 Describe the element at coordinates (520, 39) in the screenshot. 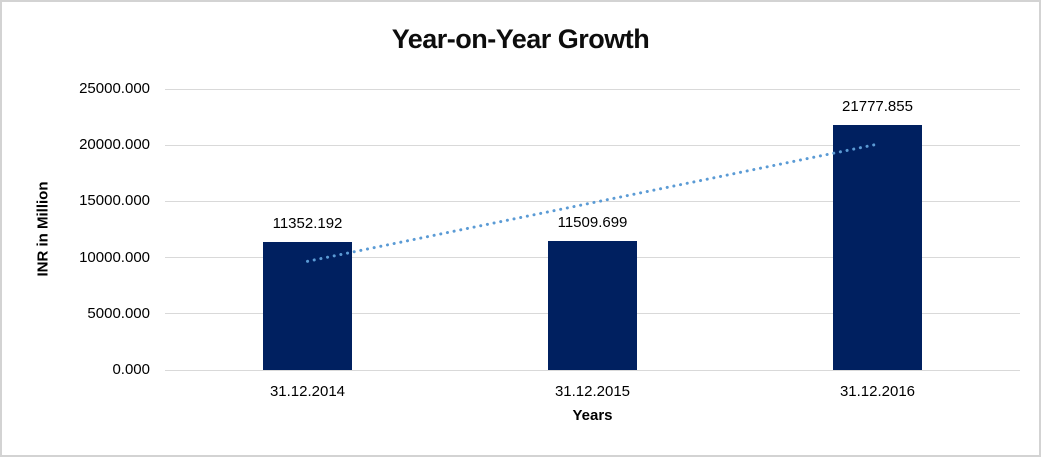

I see `chart-title: Year-on-Year Growth` at that location.